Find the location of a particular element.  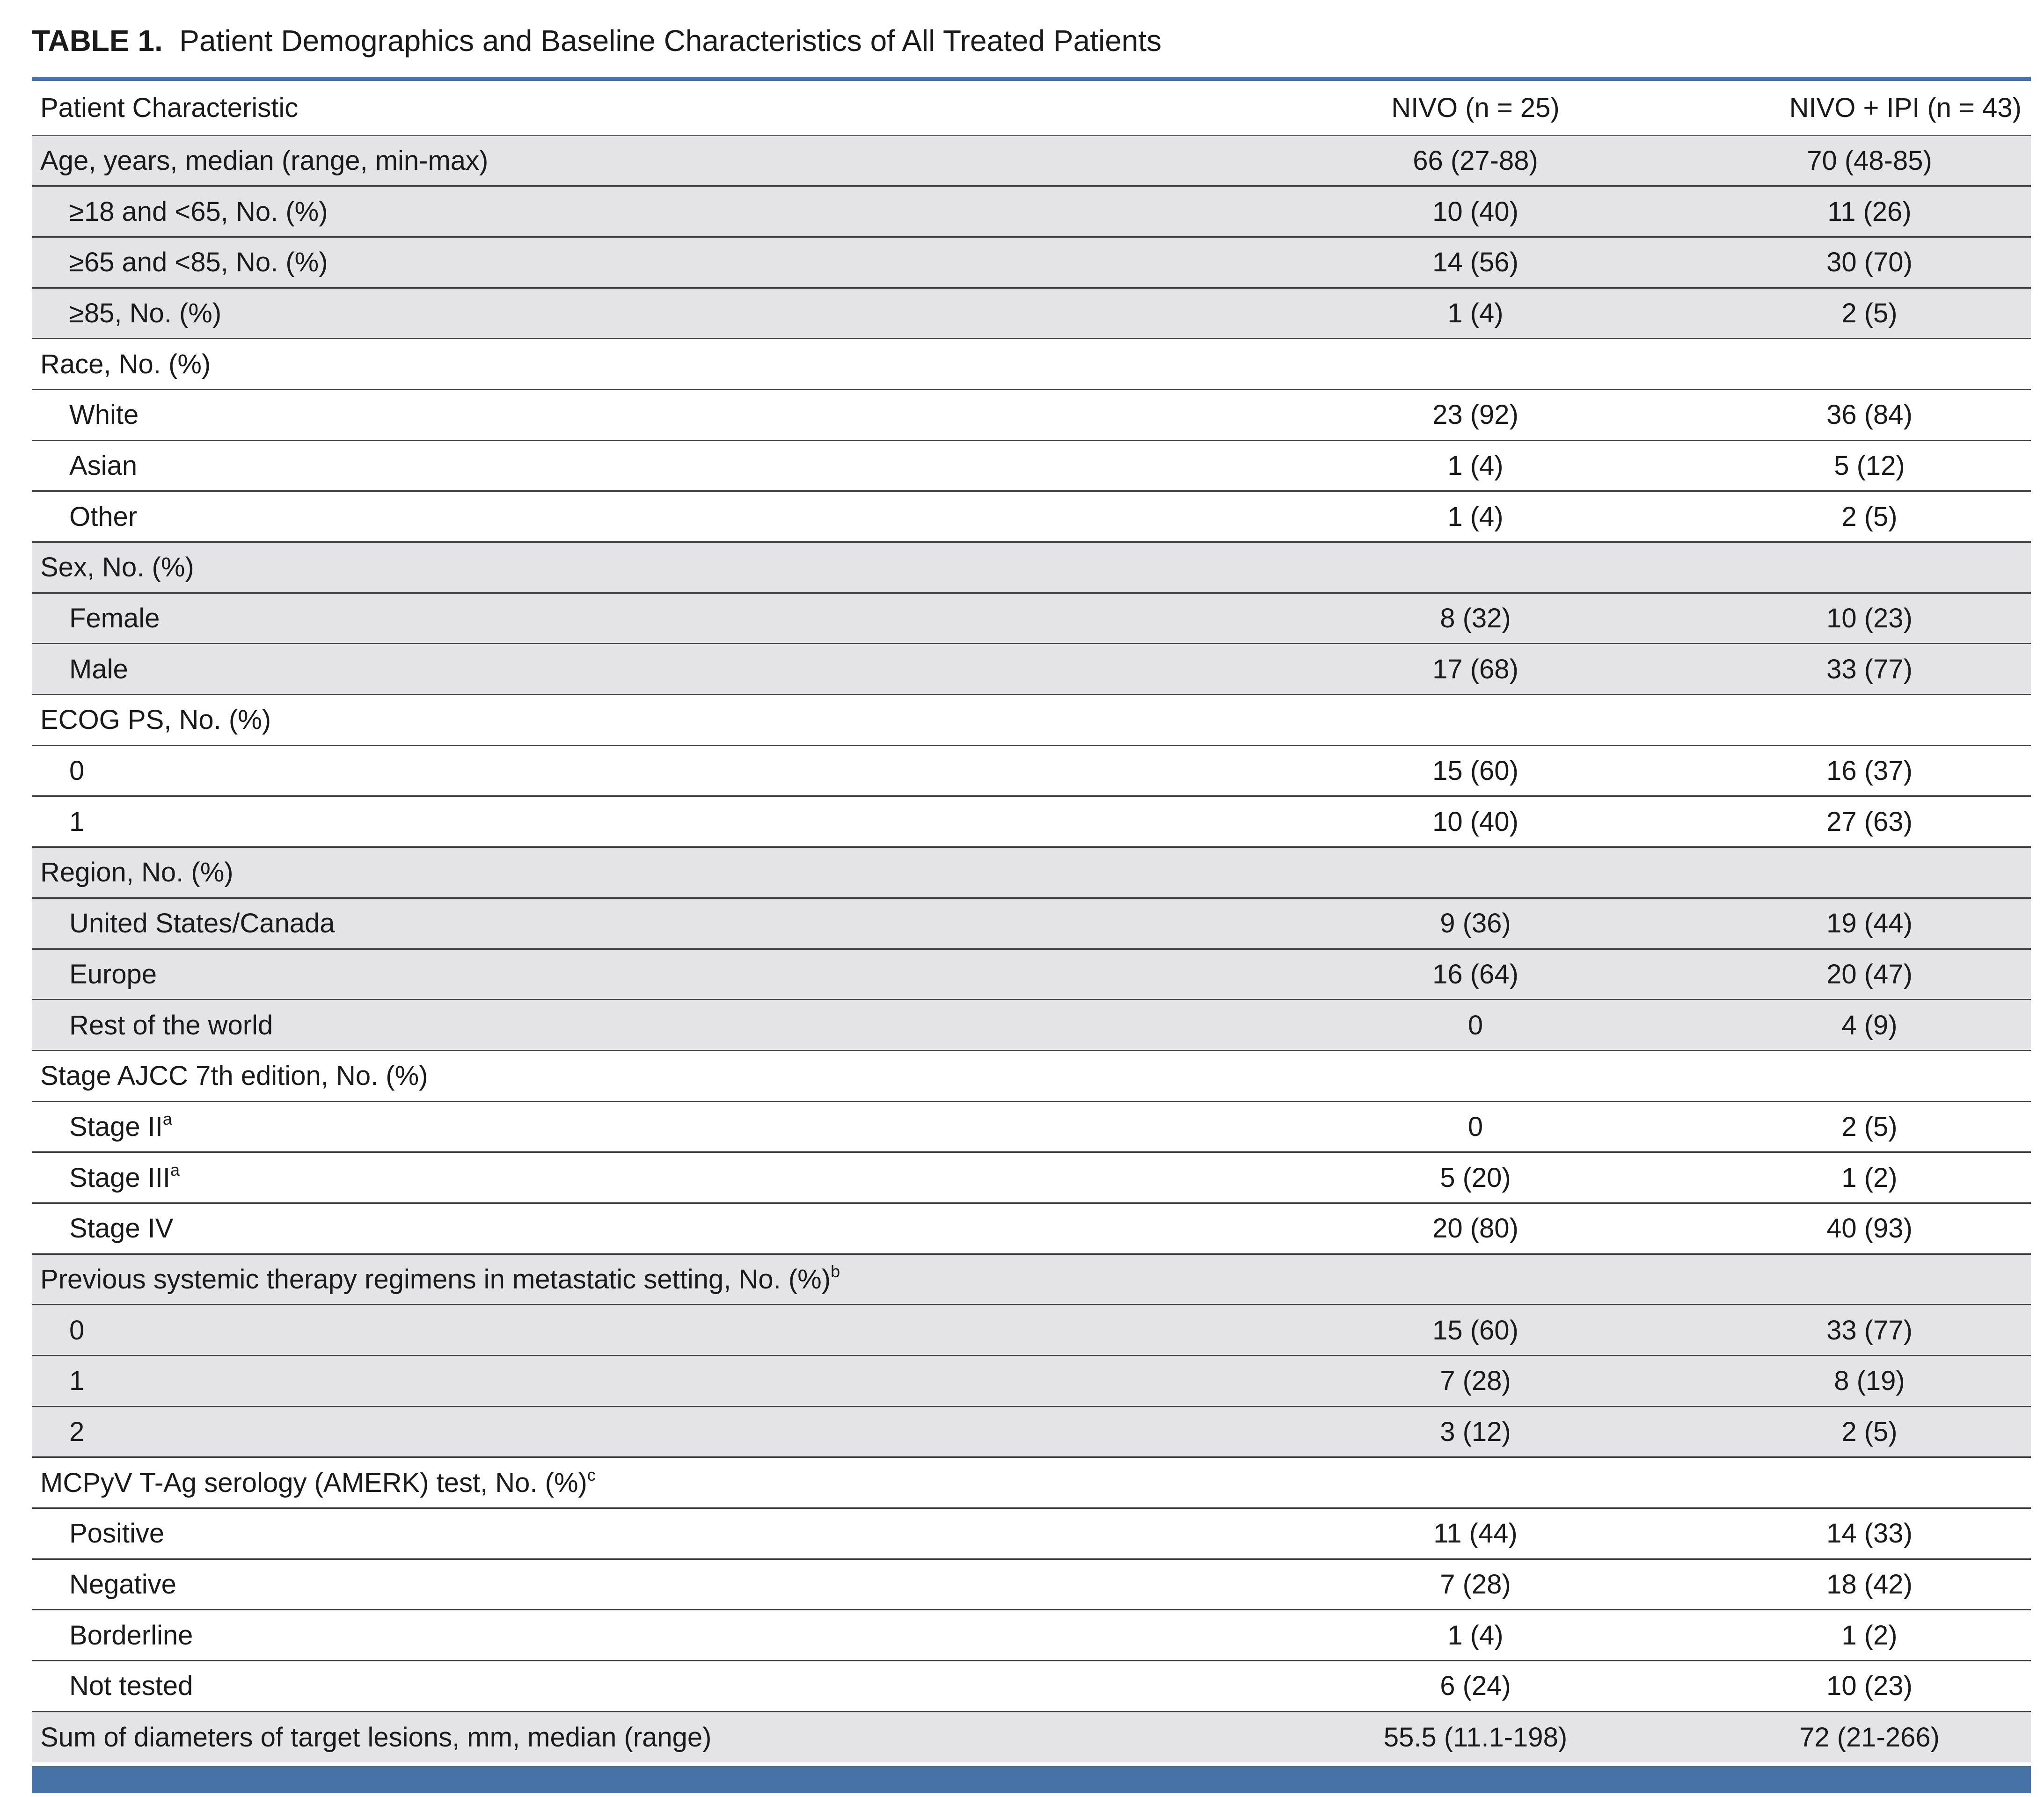

cell-nivo-ipi: 33 (77) is located at coordinates (1869, 669).